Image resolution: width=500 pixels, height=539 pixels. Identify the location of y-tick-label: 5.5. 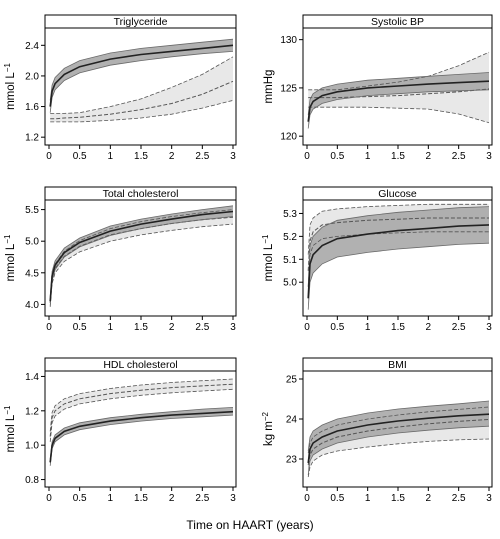
(32, 210).